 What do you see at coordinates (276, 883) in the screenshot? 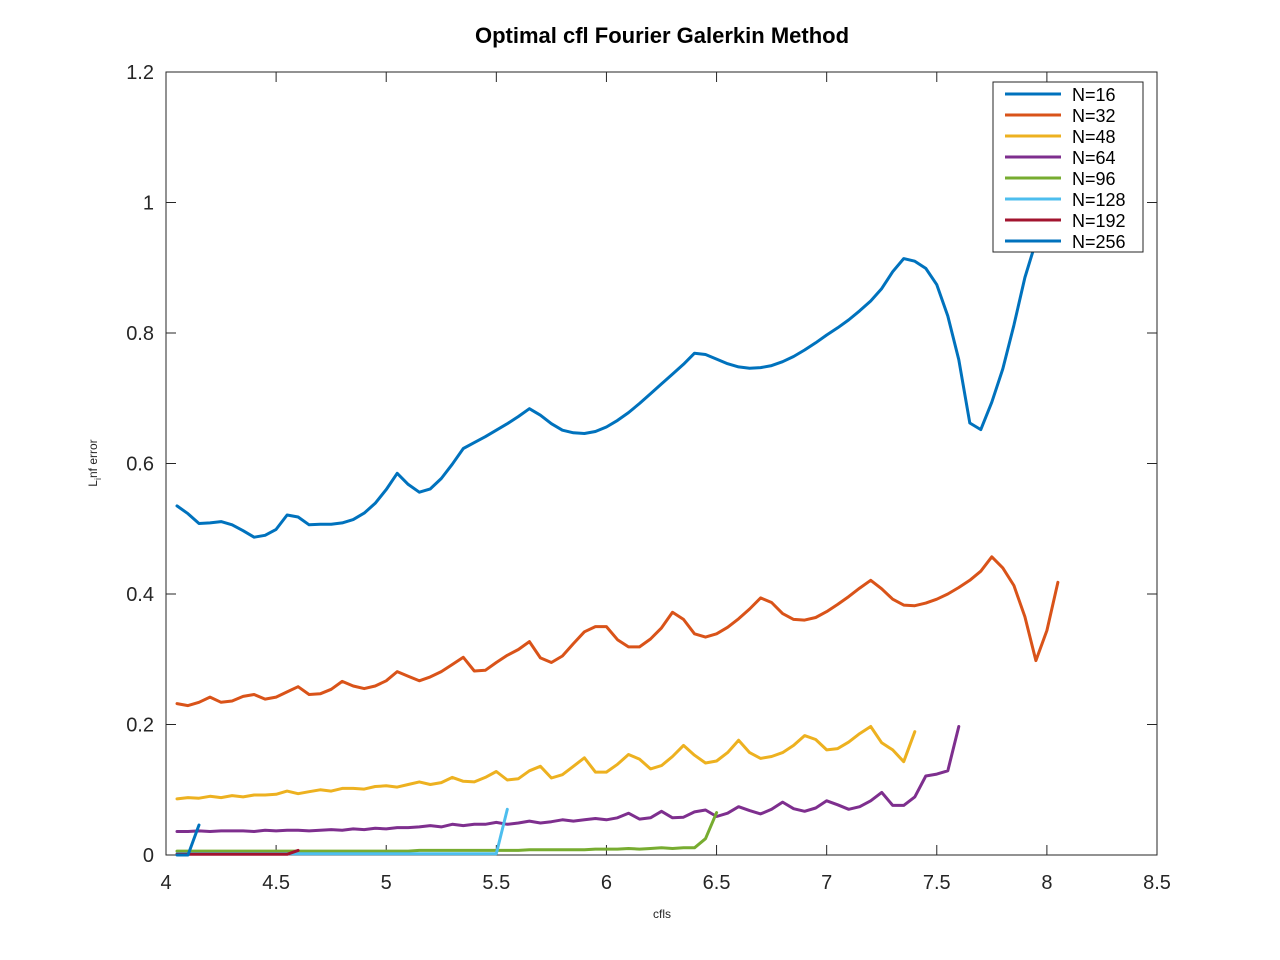
I see `x-tick-label: 4.5` at bounding box center [276, 883].